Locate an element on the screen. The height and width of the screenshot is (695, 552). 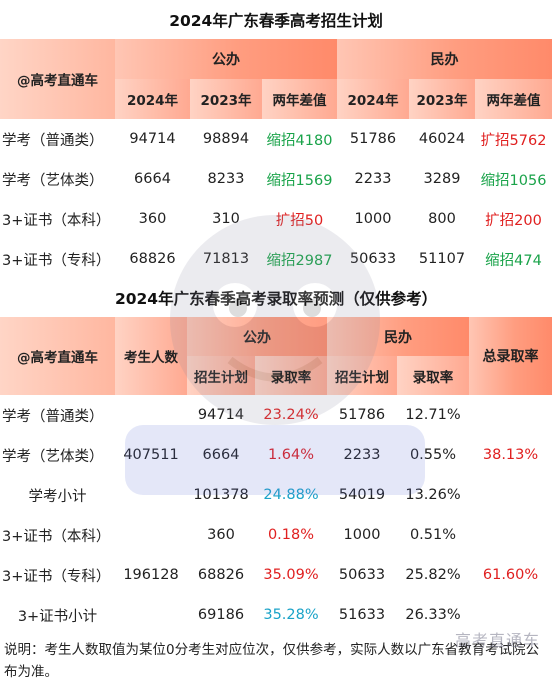
rate-row-name: 3+证书（本科） is located at coordinates (56, 536).